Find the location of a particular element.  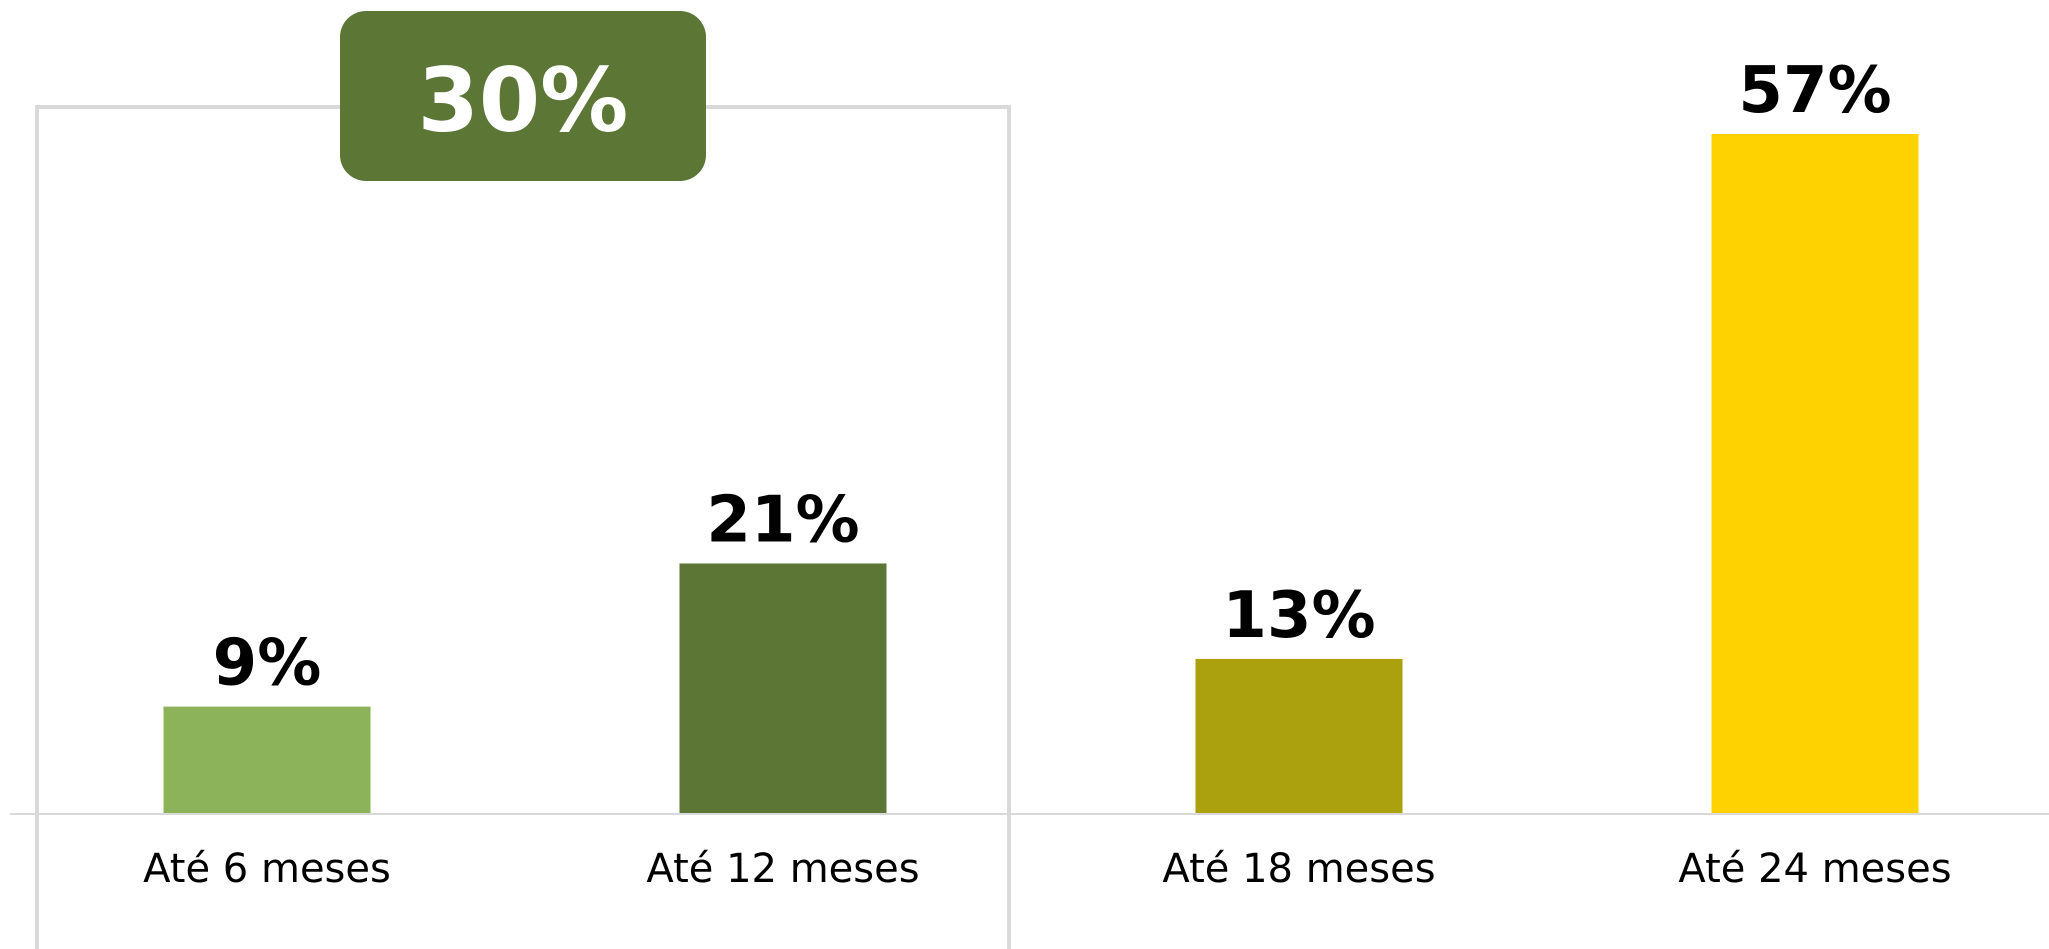

category-label-4: Até 24 meses is located at coordinates (1814, 869).